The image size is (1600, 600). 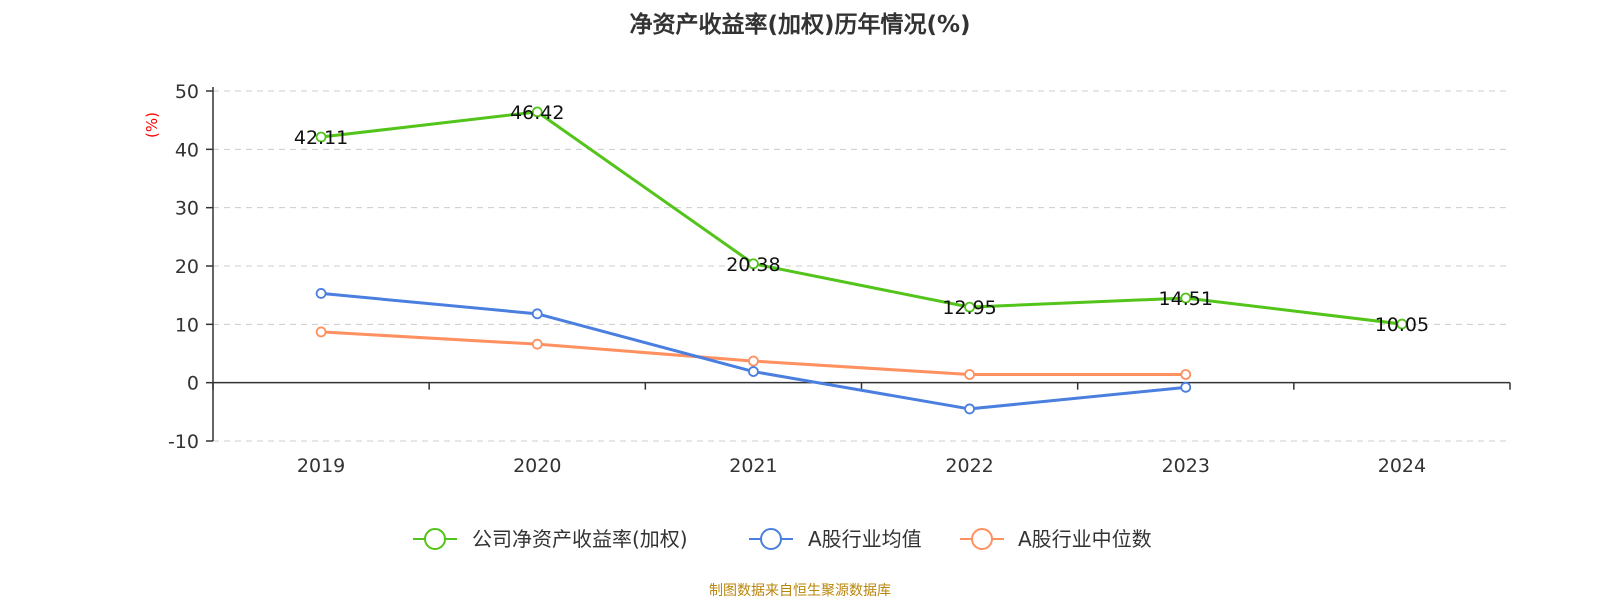 I want to click on x-tick-label: 2020, so click(x=537, y=466).